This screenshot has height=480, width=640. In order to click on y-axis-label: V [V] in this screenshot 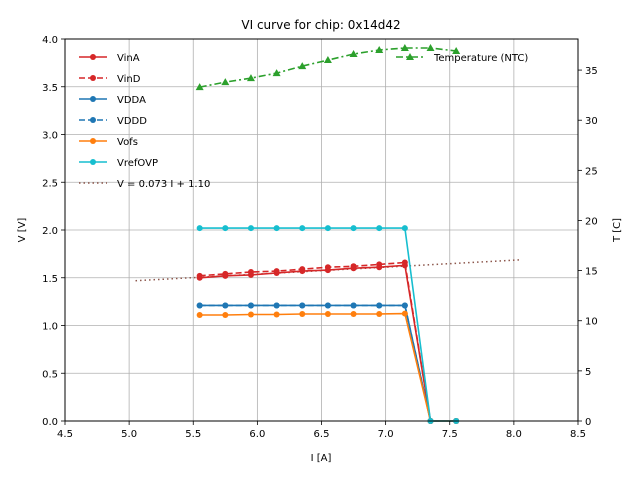, I will do `click(22, 230)`.